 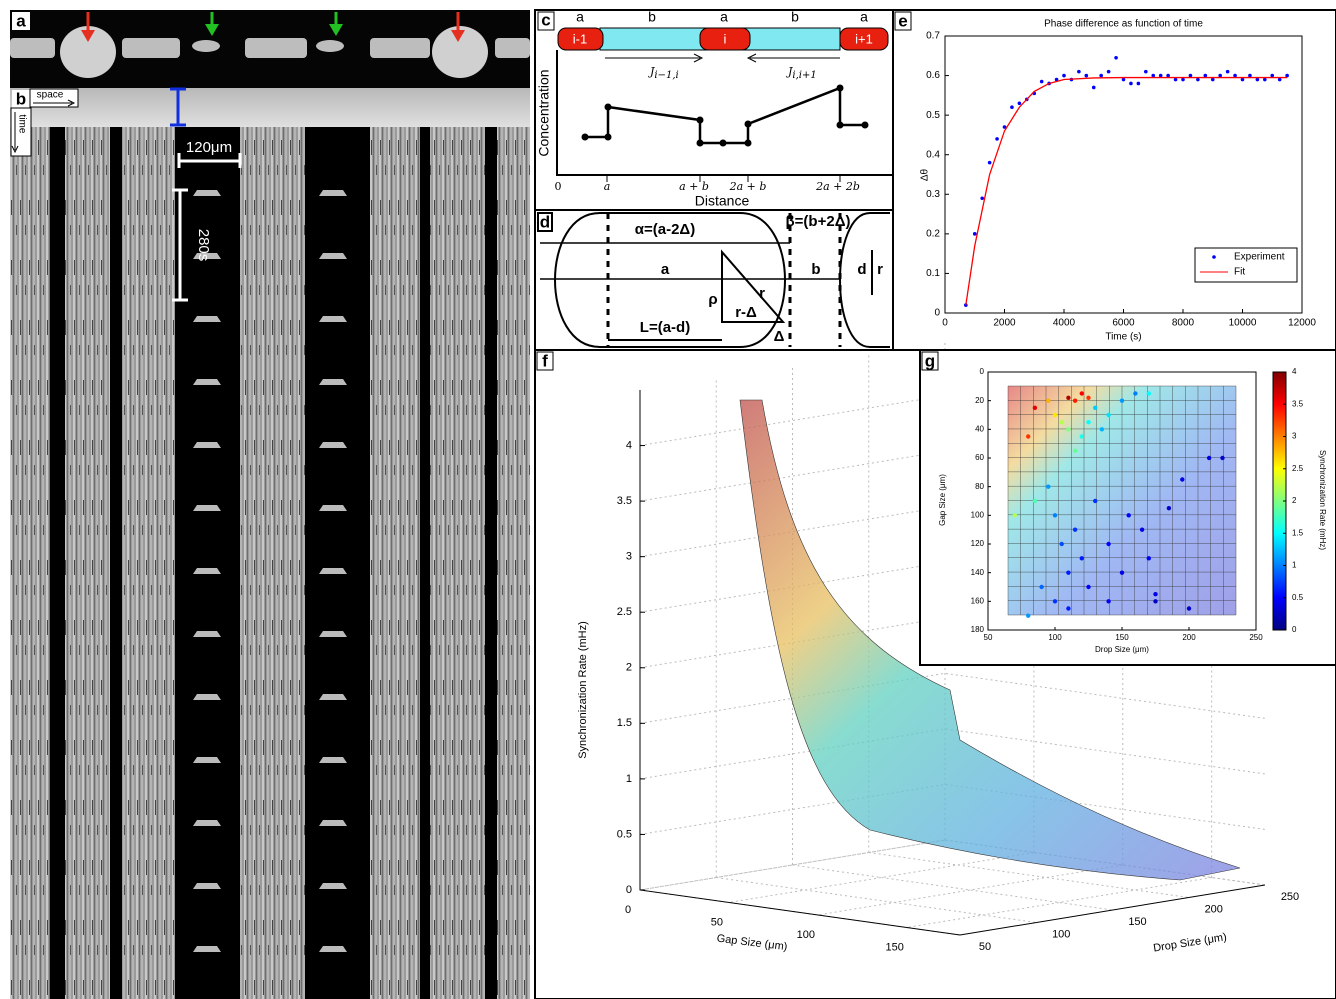 What do you see at coordinates (1290, 897) in the screenshot?
I see `y-tick-label: 250` at bounding box center [1290, 897].